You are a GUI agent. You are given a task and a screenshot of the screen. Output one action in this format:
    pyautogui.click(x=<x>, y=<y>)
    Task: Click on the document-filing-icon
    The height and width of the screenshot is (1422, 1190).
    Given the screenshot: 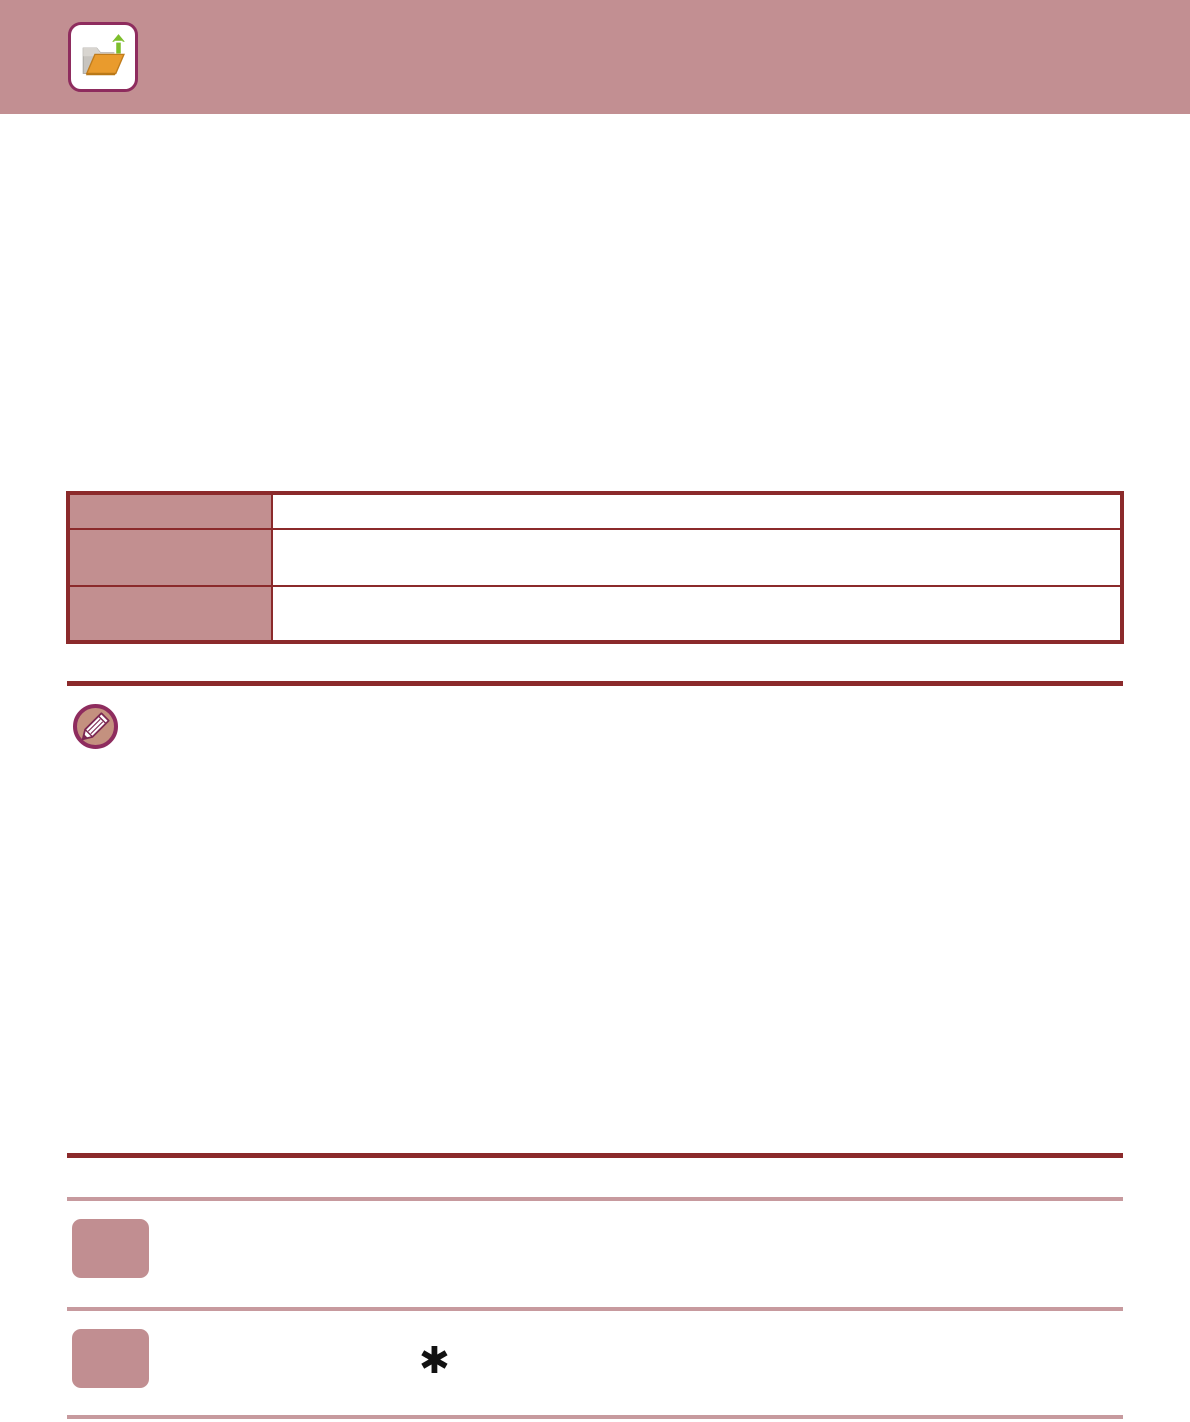 What is the action you would take?
    pyautogui.click(x=103, y=57)
    